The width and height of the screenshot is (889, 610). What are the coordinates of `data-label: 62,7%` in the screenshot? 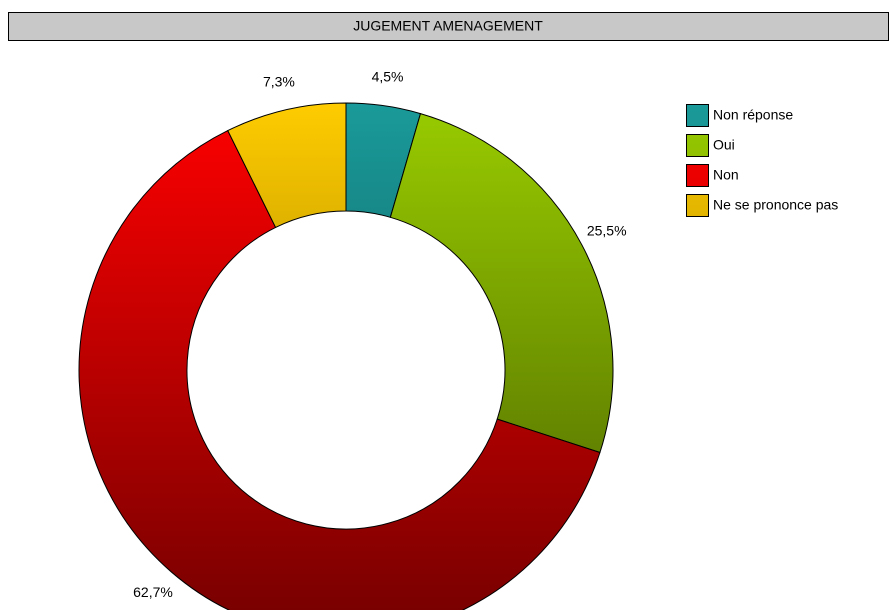 It's located at (153, 592).